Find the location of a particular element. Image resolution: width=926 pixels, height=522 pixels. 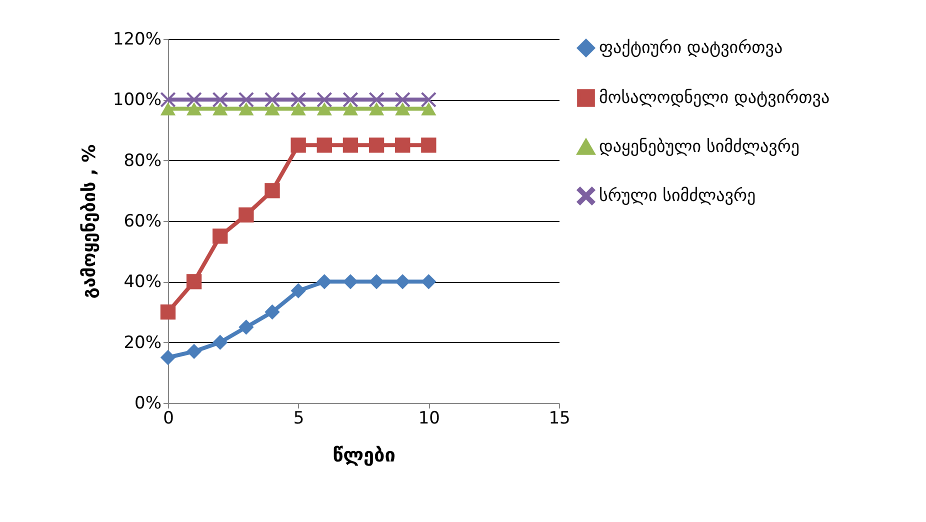

y-axis-title: გამოყენების , % is located at coordinates (89, 221).